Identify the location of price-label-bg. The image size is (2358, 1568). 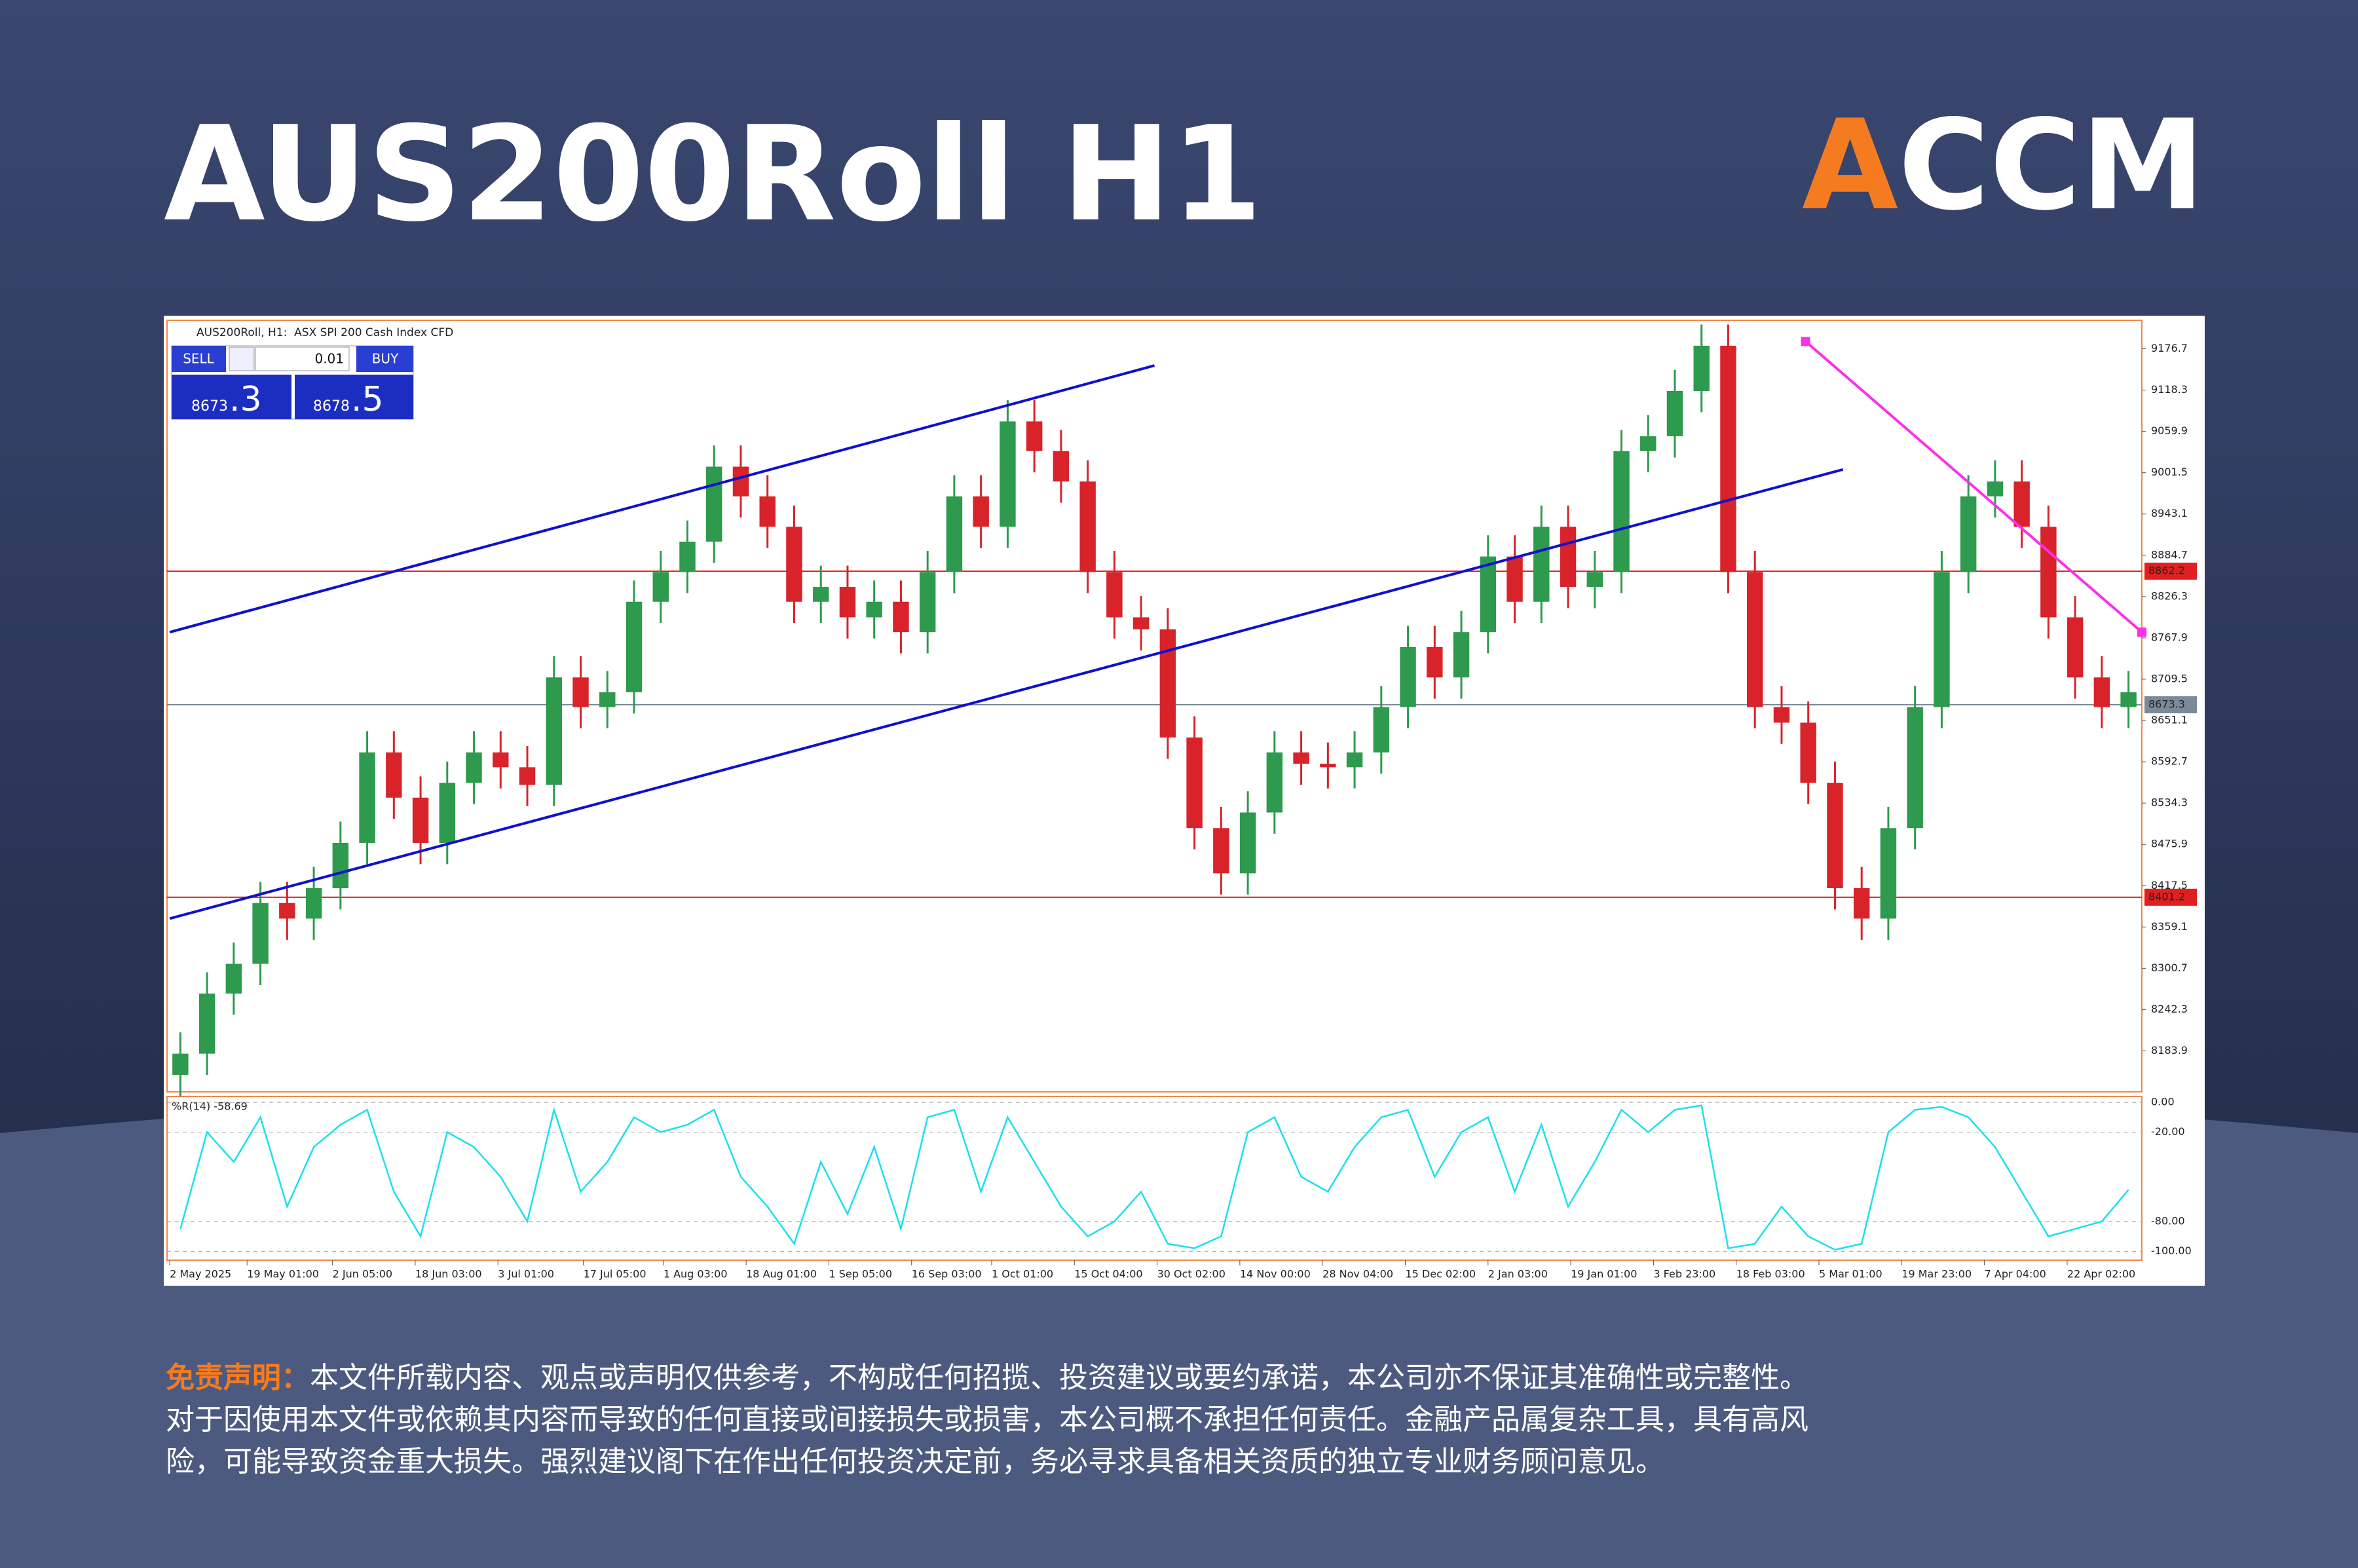
(2171, 571).